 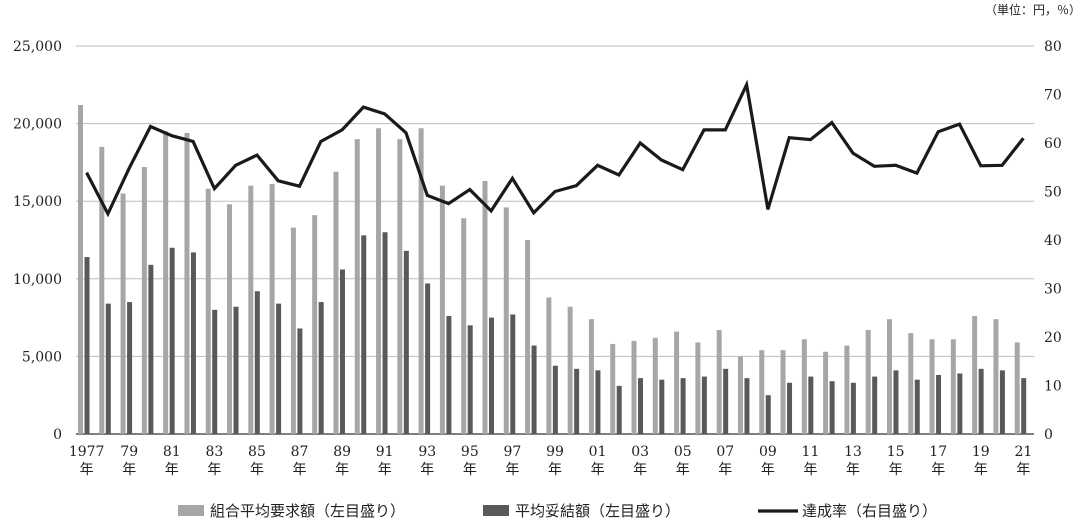 What do you see at coordinates (598, 452) in the screenshot?
I see `x-tick-label: 01` at bounding box center [598, 452].